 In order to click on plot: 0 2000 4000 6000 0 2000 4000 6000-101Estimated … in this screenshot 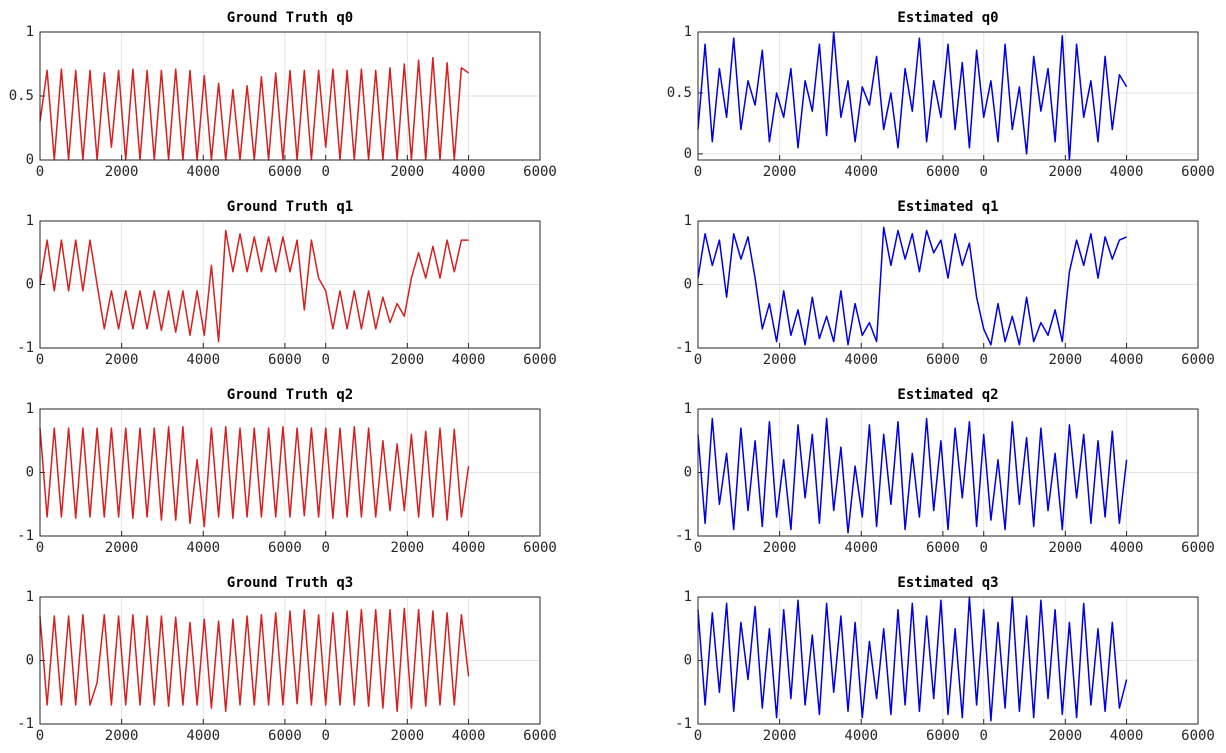, I will do `click(945, 471)`.